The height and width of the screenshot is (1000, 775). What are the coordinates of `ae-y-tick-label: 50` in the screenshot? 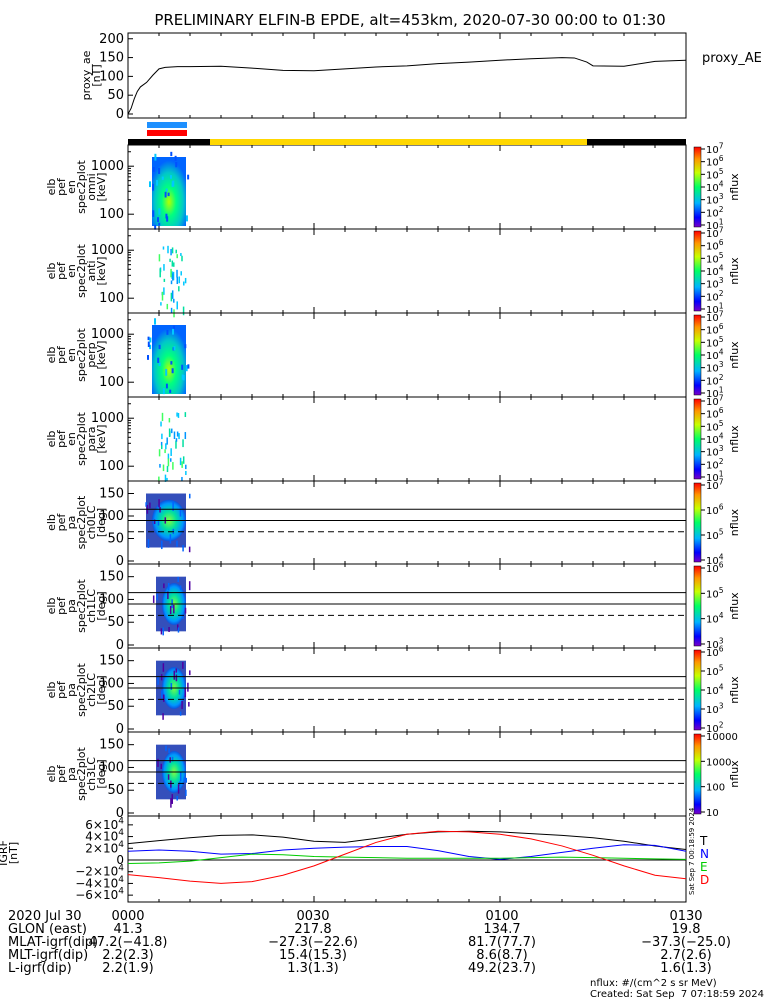 It's located at (115, 95).